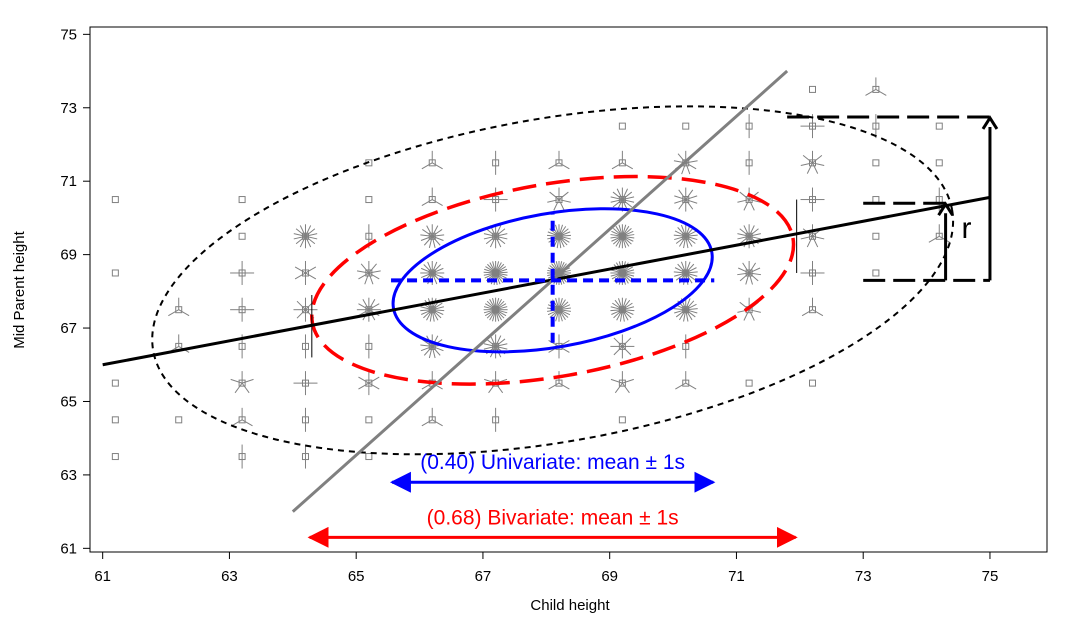  What do you see at coordinates (863, 576) in the screenshot?
I see `x-tick-label: 73` at bounding box center [863, 576].